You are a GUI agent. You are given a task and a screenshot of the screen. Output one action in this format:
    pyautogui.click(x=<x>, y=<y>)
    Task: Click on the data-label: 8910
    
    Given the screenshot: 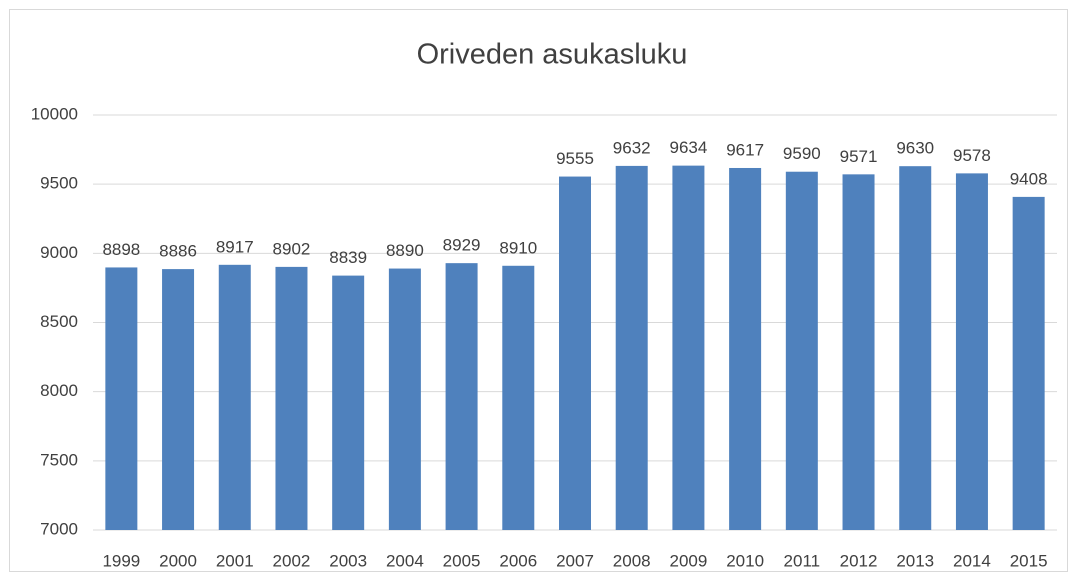 What is the action you would take?
    pyautogui.click(x=518, y=247)
    